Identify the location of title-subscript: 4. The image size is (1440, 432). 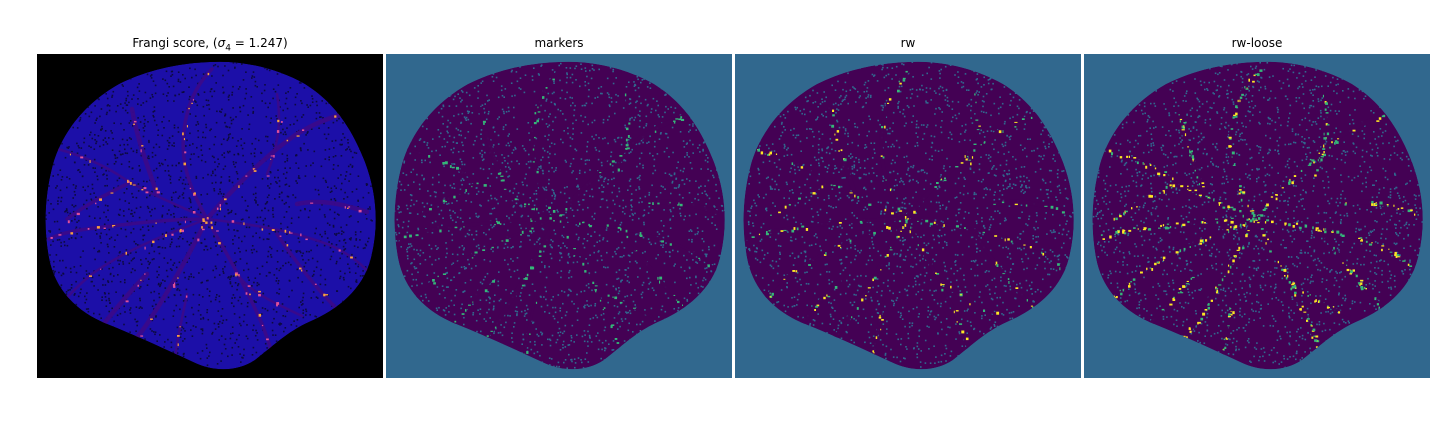
(228, 48).